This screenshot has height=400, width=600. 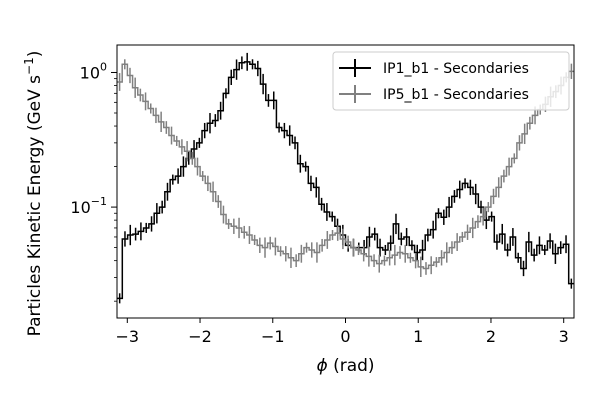 I want to click on y-tick-label: 10⁰, so click(x=93, y=71).